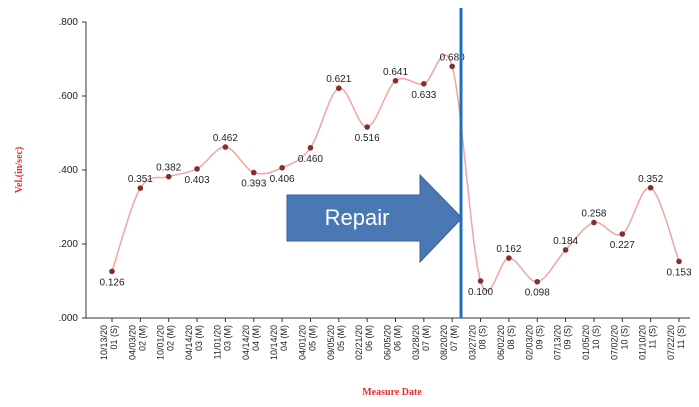 The width and height of the screenshot is (699, 407). Describe the element at coordinates (132, 342) in the screenshot. I see `x-tick-label: 04/03/20` at that location.